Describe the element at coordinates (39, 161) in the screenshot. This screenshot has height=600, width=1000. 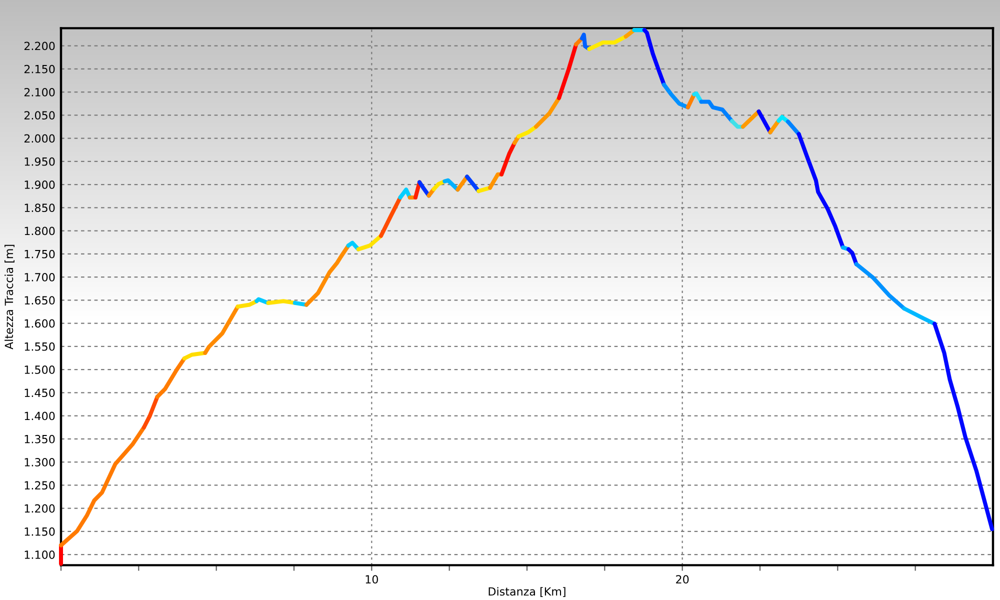
I see `y-tick-label: 1.950` at that location.